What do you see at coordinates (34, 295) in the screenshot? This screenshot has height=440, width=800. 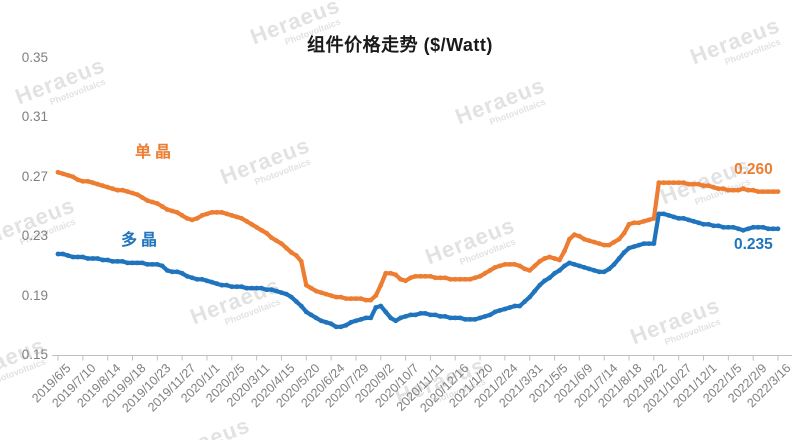 I see `y-tick-label: 0.19` at bounding box center [34, 295].